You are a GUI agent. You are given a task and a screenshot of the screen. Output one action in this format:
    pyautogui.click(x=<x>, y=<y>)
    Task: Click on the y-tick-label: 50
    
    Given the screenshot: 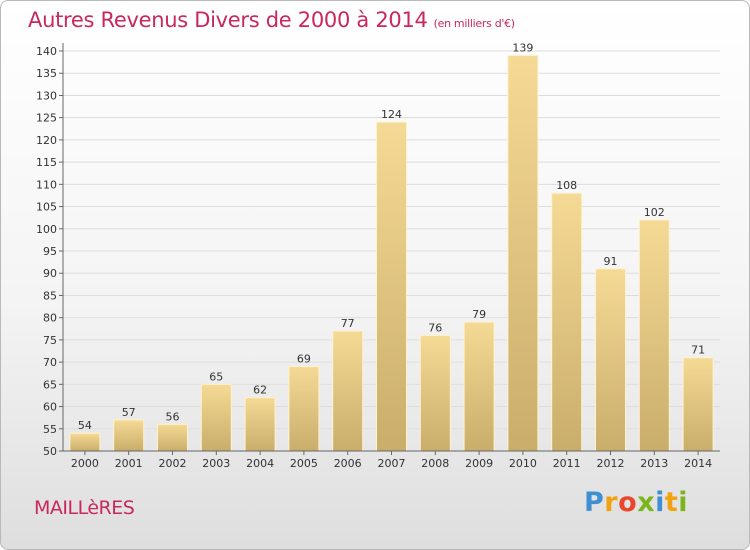 What is the action you would take?
    pyautogui.click(x=50, y=451)
    